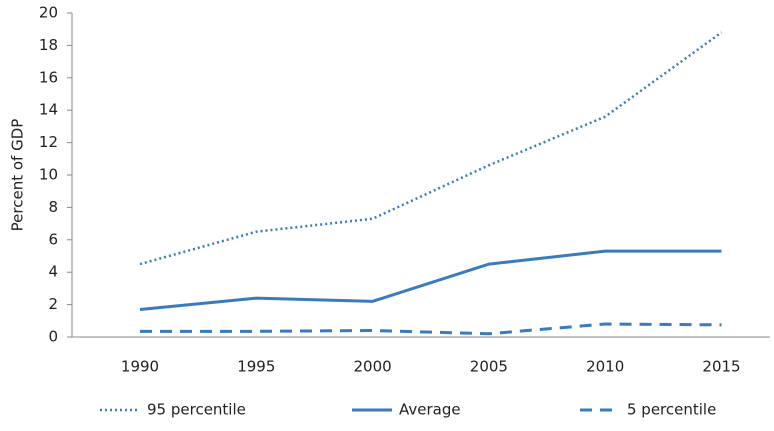  What do you see at coordinates (671, 410) in the screenshot?
I see `legend-label: 5 percentile` at bounding box center [671, 410].